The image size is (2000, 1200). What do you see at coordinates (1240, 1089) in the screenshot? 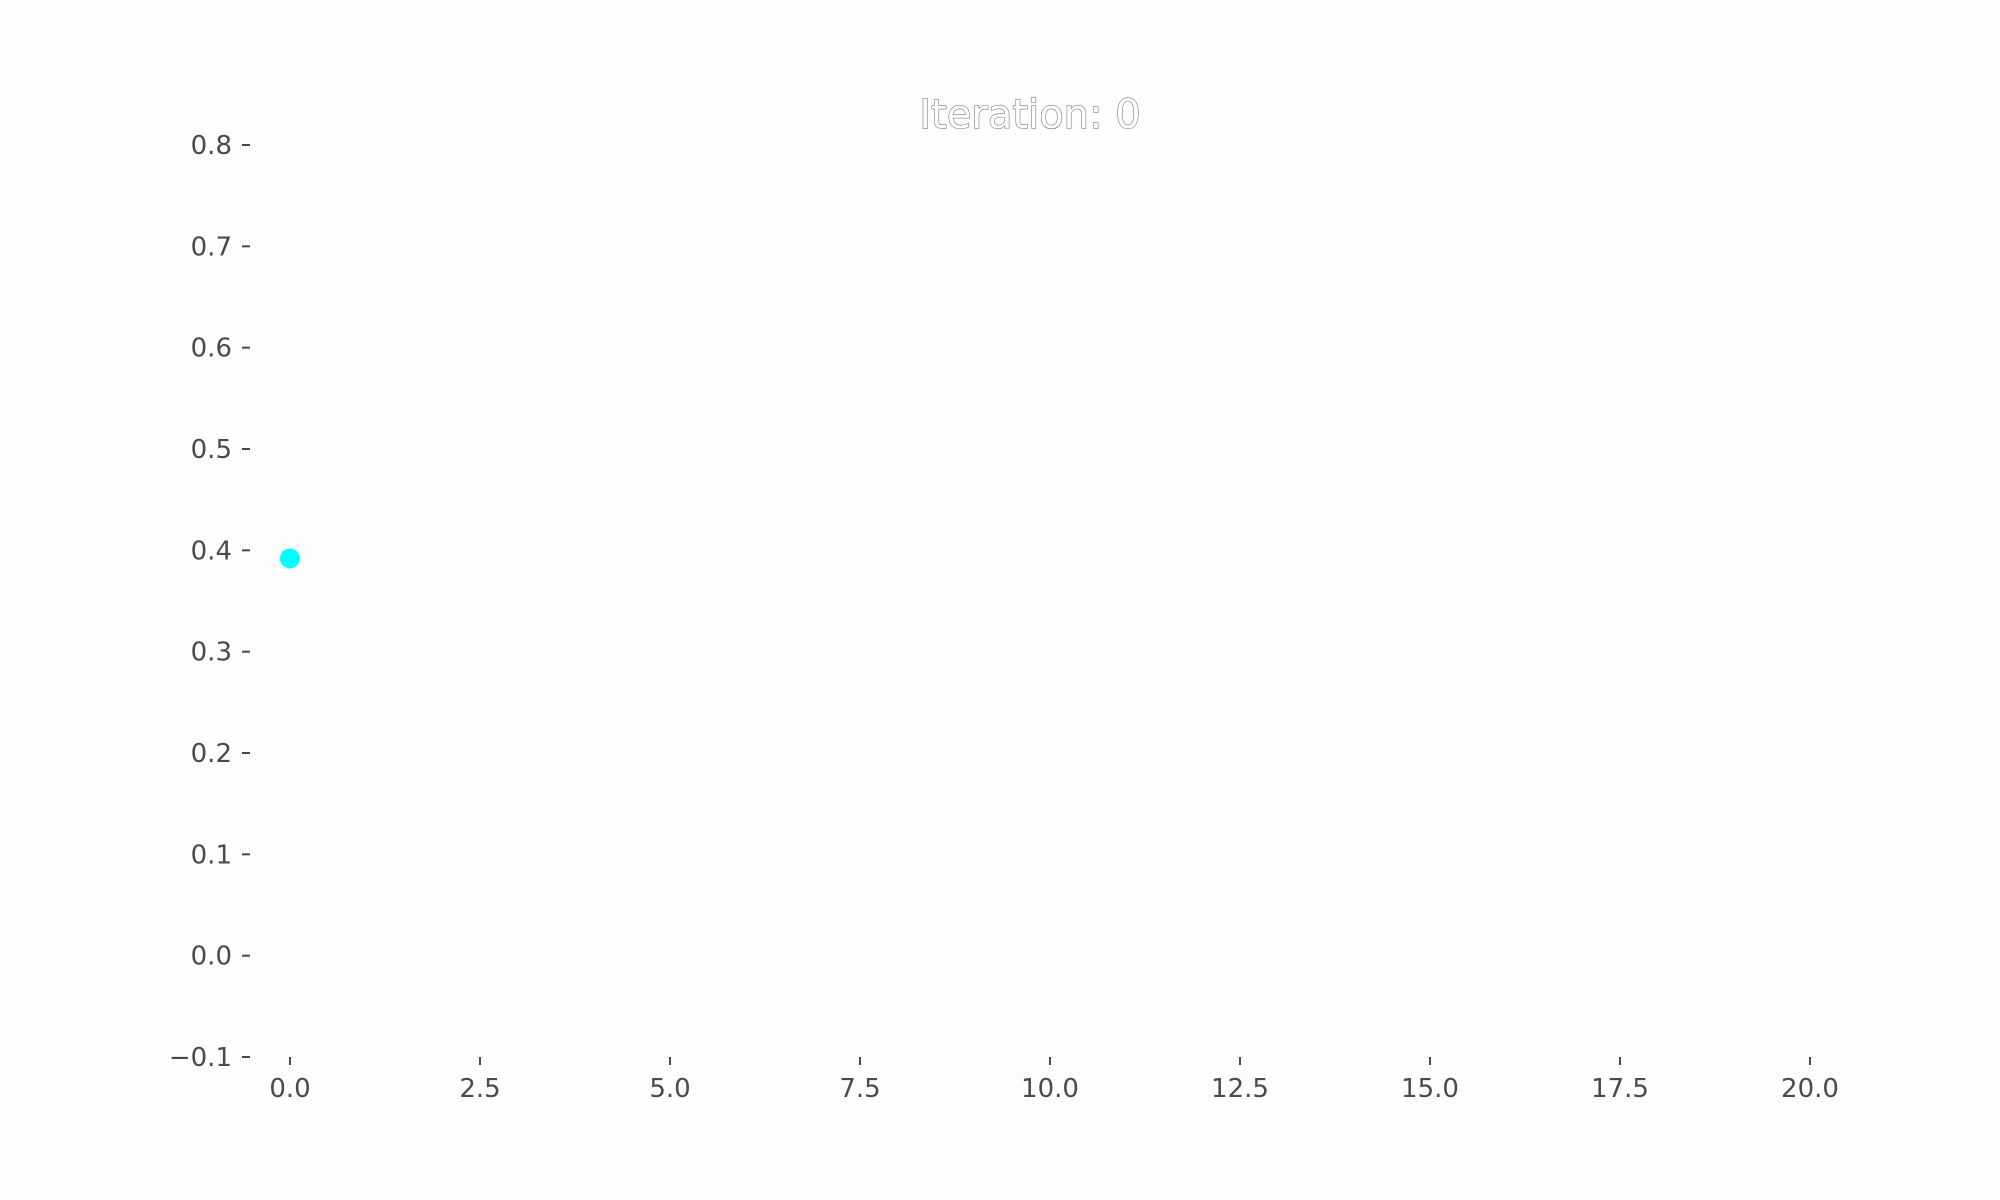
I see `x-tick-label: 12.5` at bounding box center [1240, 1089].